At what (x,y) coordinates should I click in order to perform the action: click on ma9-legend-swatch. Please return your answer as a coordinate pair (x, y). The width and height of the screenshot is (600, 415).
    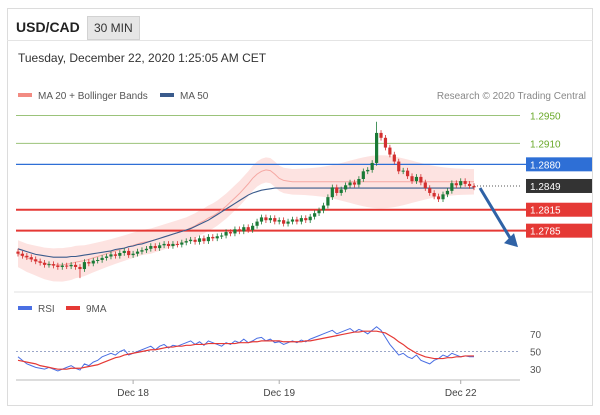
    Looking at the image, I should click on (73, 308).